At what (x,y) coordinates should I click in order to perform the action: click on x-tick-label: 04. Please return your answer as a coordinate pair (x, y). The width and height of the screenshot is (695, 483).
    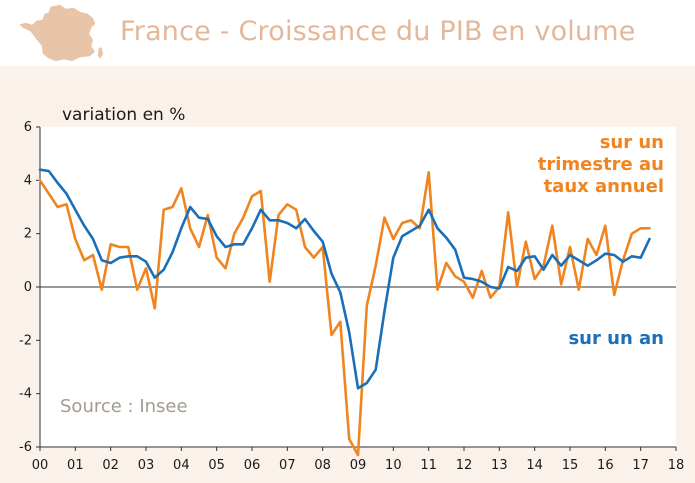
    Looking at the image, I should click on (181, 465).